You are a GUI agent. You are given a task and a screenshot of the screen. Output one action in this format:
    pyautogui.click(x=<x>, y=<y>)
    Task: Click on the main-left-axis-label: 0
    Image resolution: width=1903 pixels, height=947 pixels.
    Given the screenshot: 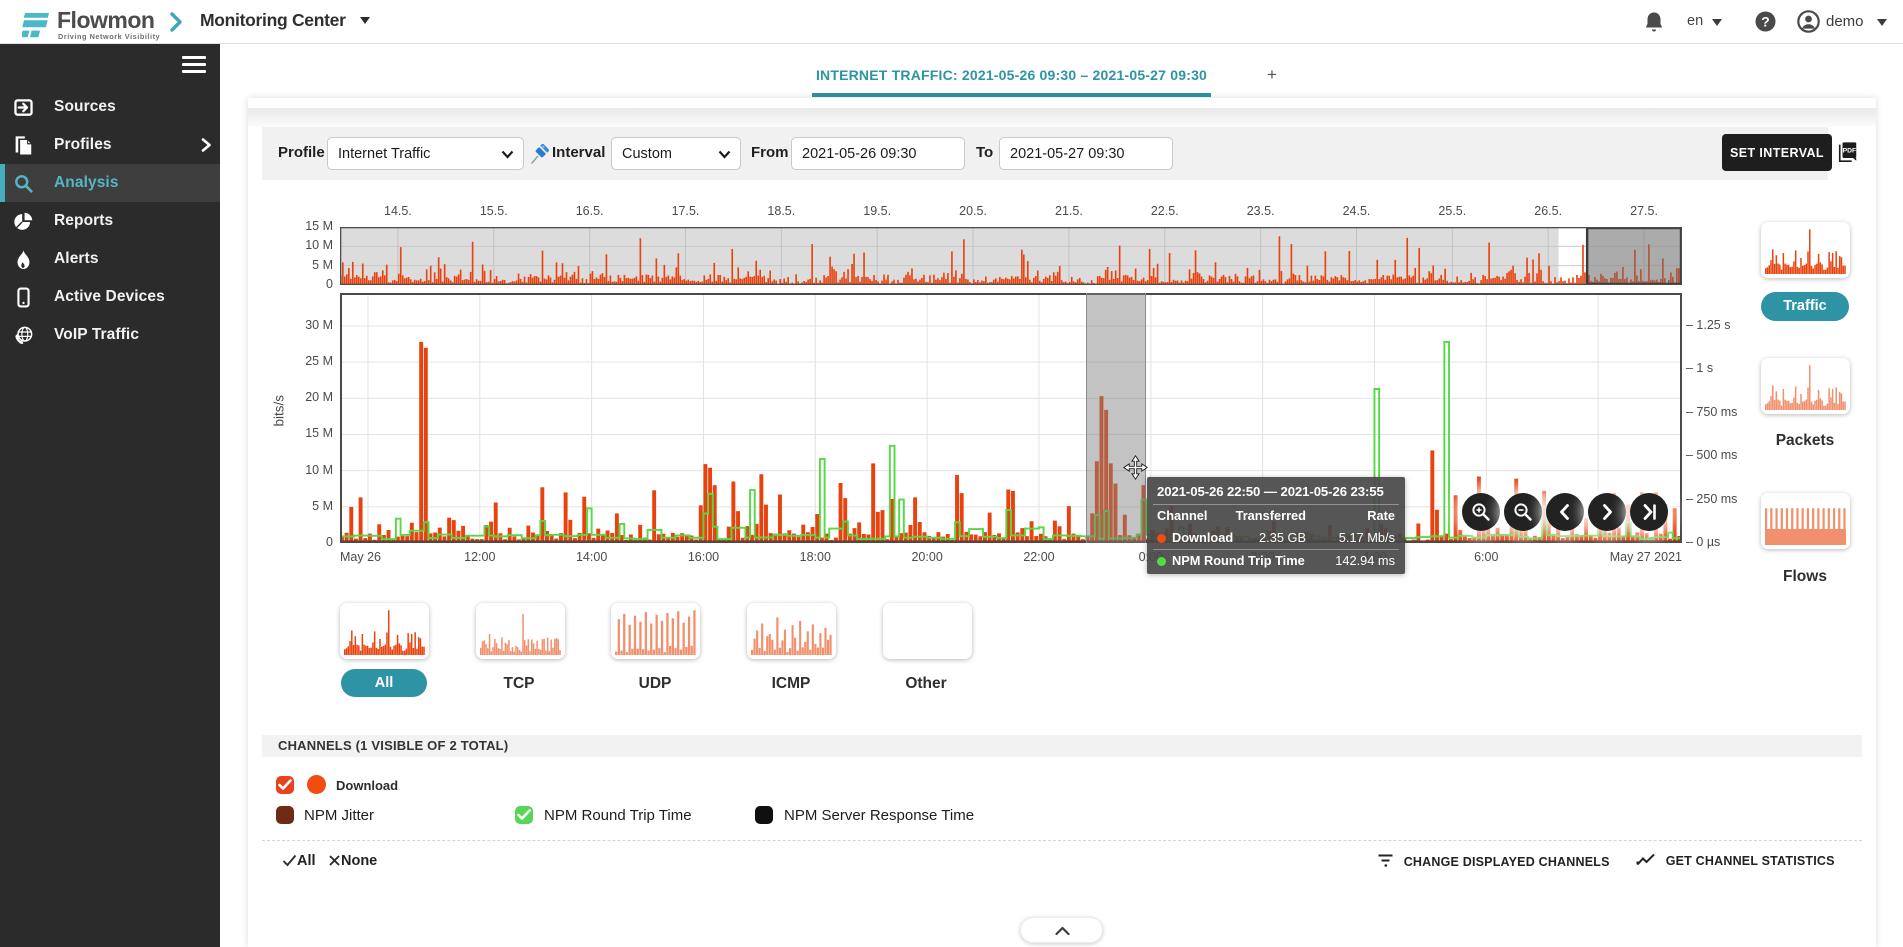 What is the action you would take?
    pyautogui.click(x=329, y=542)
    